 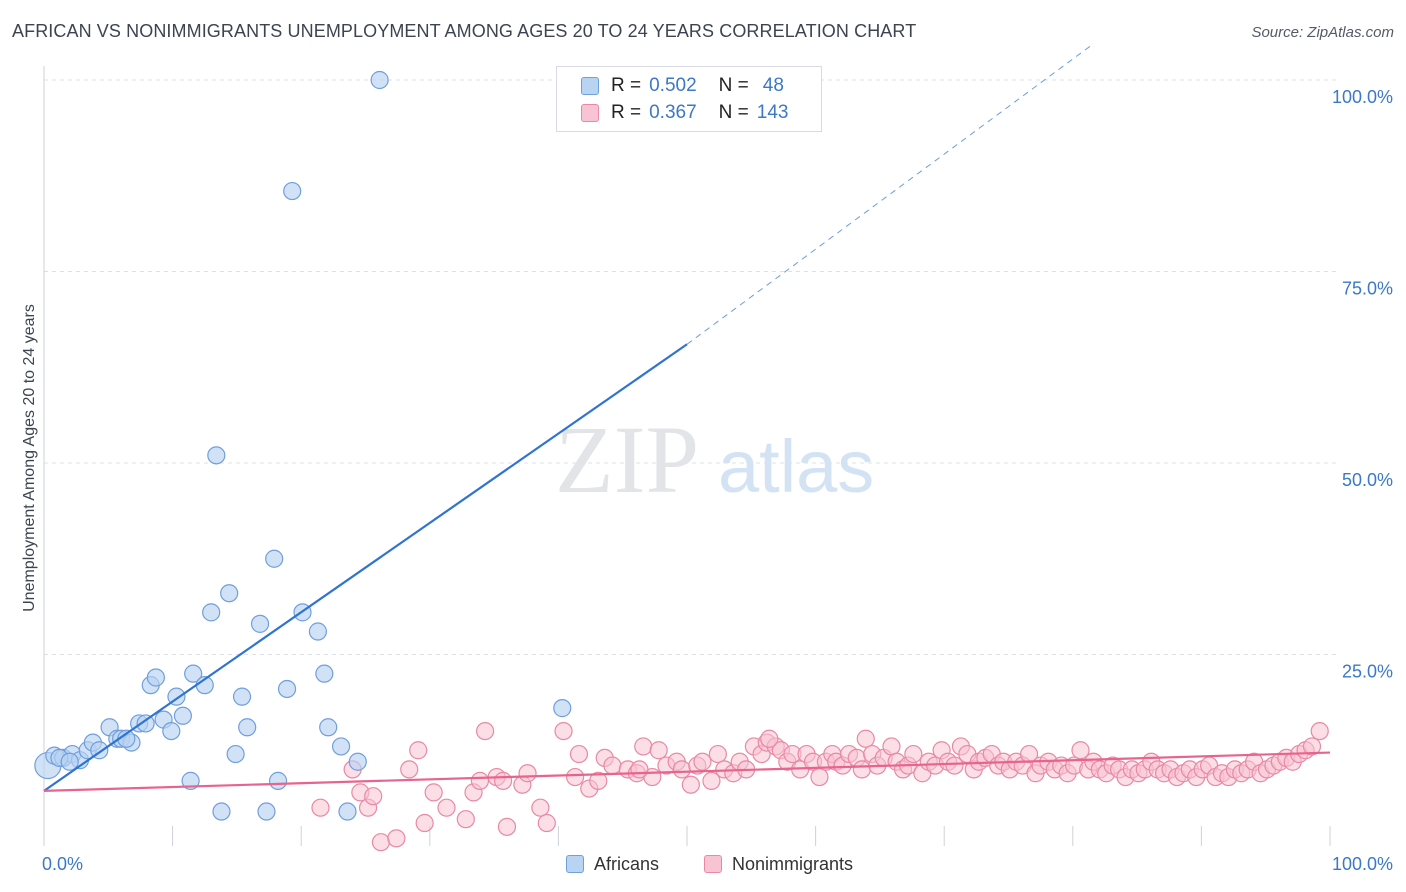 What do you see at coordinates (626, 85) in the screenshot?
I see `africans-r-label: R =` at bounding box center [626, 85].